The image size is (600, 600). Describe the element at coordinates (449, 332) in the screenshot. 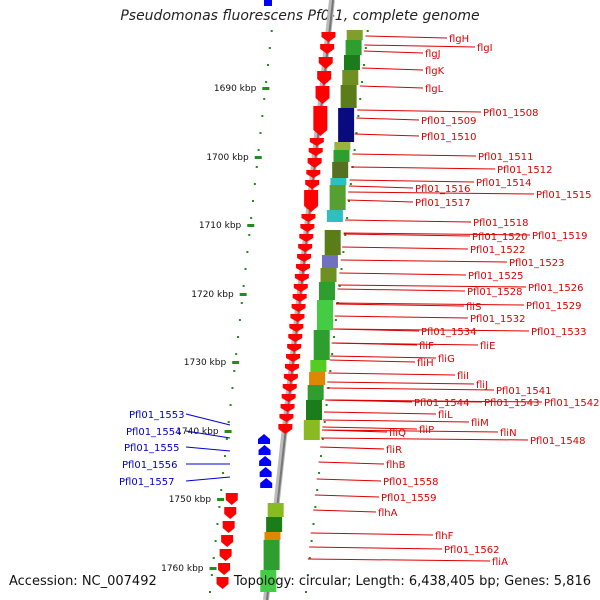

I see `gene-label: Pfl01_1534` at that location.